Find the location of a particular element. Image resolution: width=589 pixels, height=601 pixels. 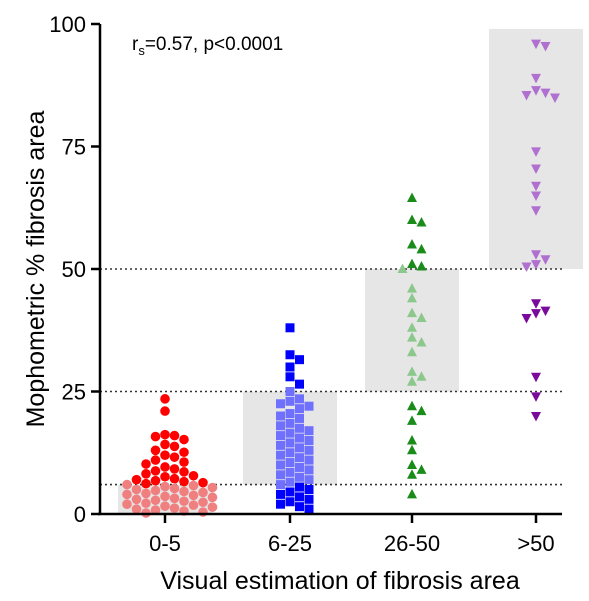

x-ticks: 0-5 6-25 26-50 >50 is located at coordinates (352, 535).